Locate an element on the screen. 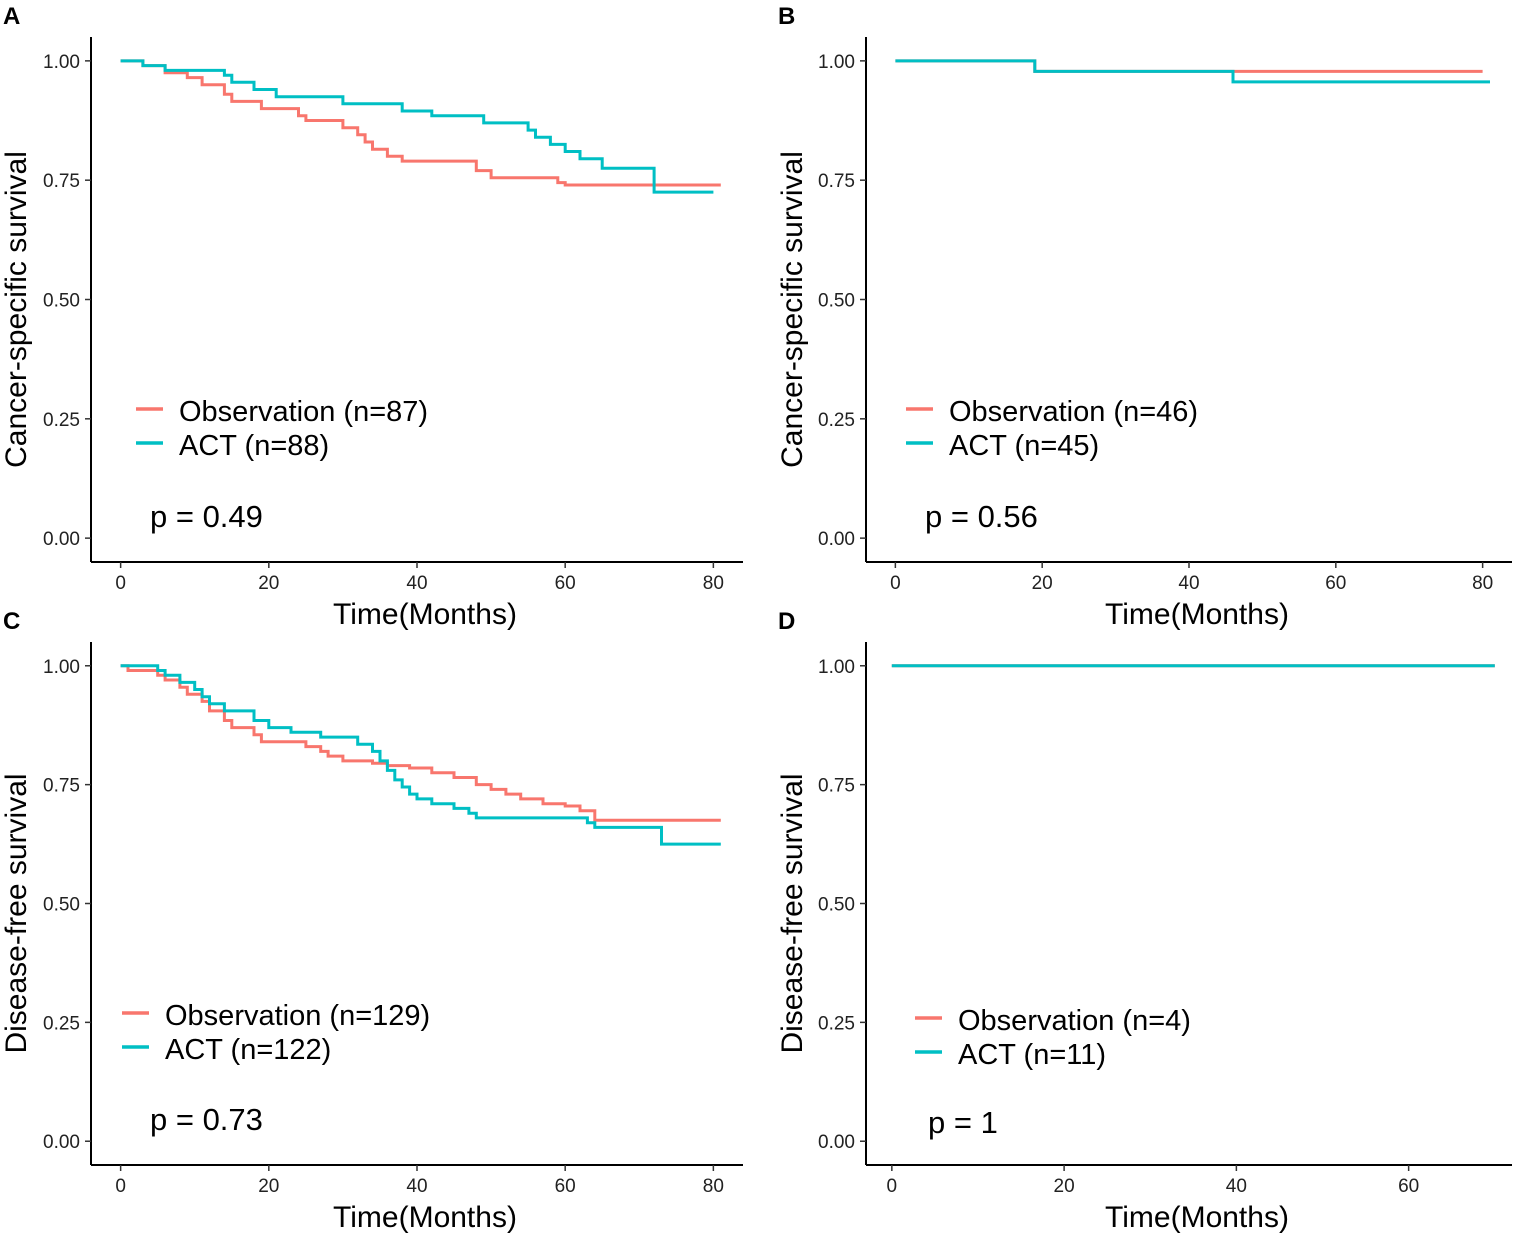  panel-label: B is located at coordinates (786, 16).